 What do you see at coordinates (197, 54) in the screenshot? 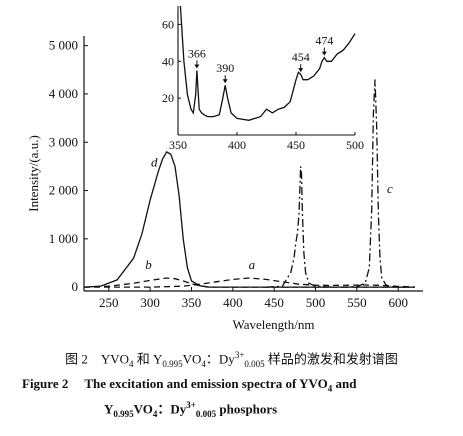
I see `peak-label-366: 366` at bounding box center [197, 54].